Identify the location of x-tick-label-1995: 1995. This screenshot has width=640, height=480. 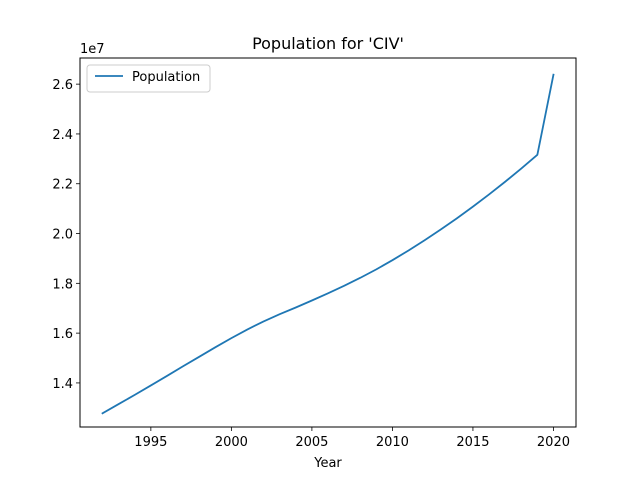
(150, 442).